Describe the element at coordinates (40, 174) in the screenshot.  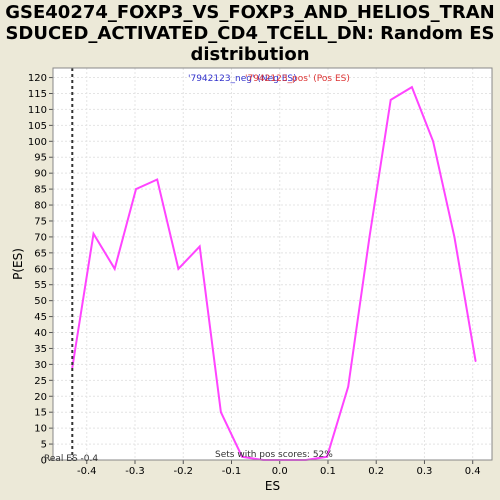
I see `y-tick-label: 90` at that location.